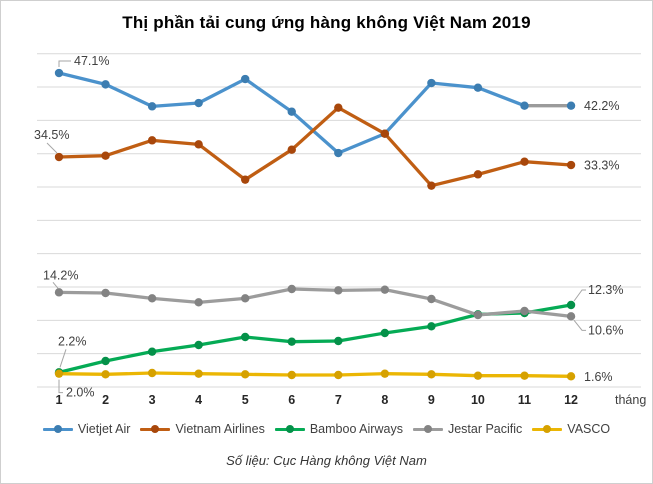 The height and width of the screenshot is (484, 653). I want to click on x-tick-label: 8, so click(384, 400).